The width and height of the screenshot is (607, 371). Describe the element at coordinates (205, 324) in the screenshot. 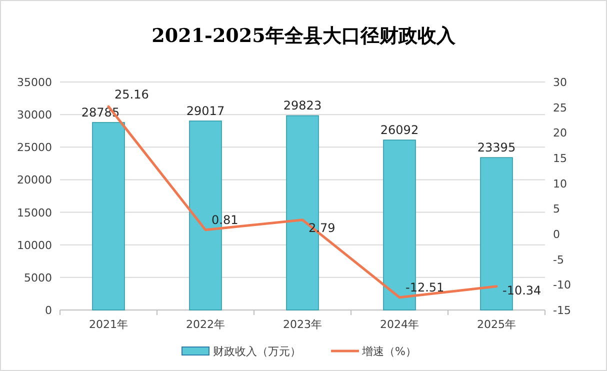

I see `x-tick-label: 2022年` at that location.